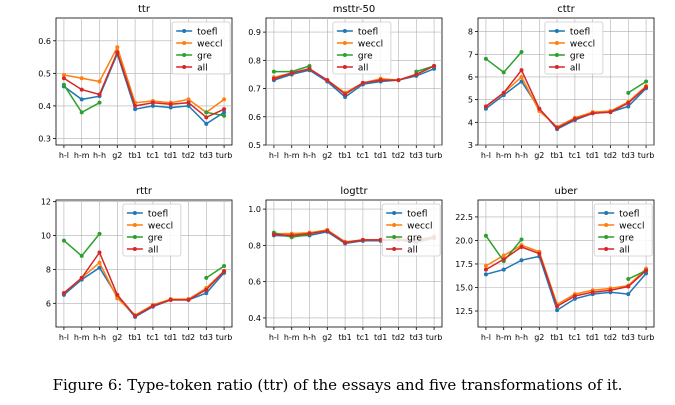 The image size is (675, 405). What do you see at coordinates (606, 237) in the screenshot?
I see `legend-marker-gre` at bounding box center [606, 237].